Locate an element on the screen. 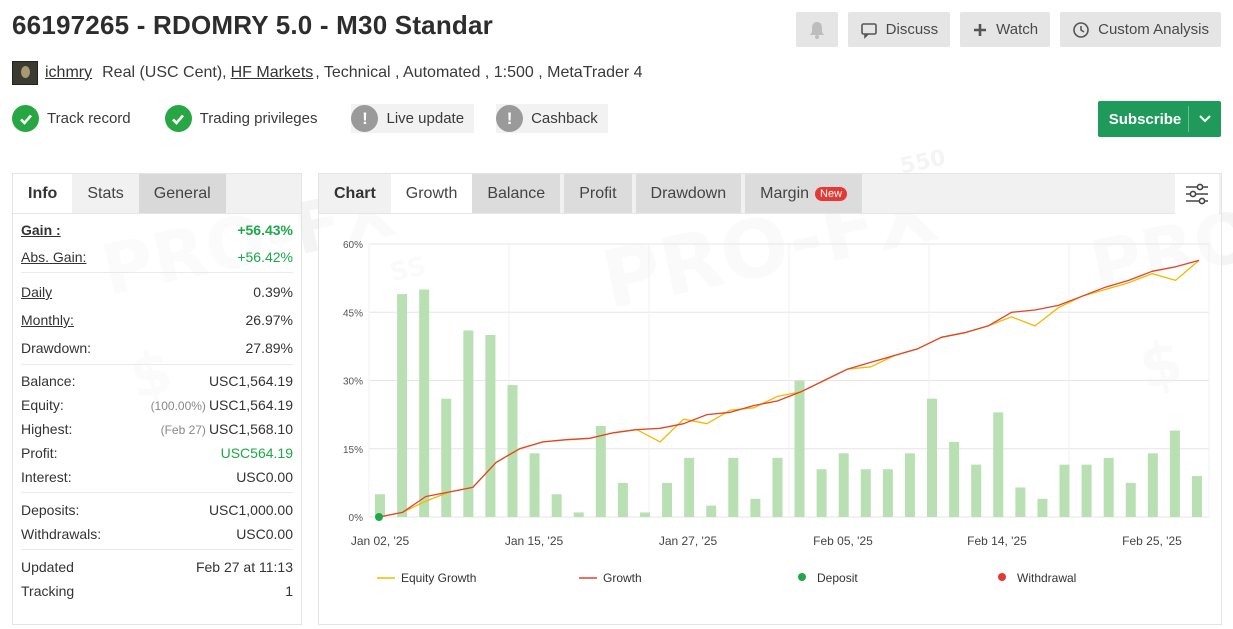 Image resolution: width=1233 pixels, height=629 pixels. profit-row: Profit: USC564.19 is located at coordinates (157, 453).